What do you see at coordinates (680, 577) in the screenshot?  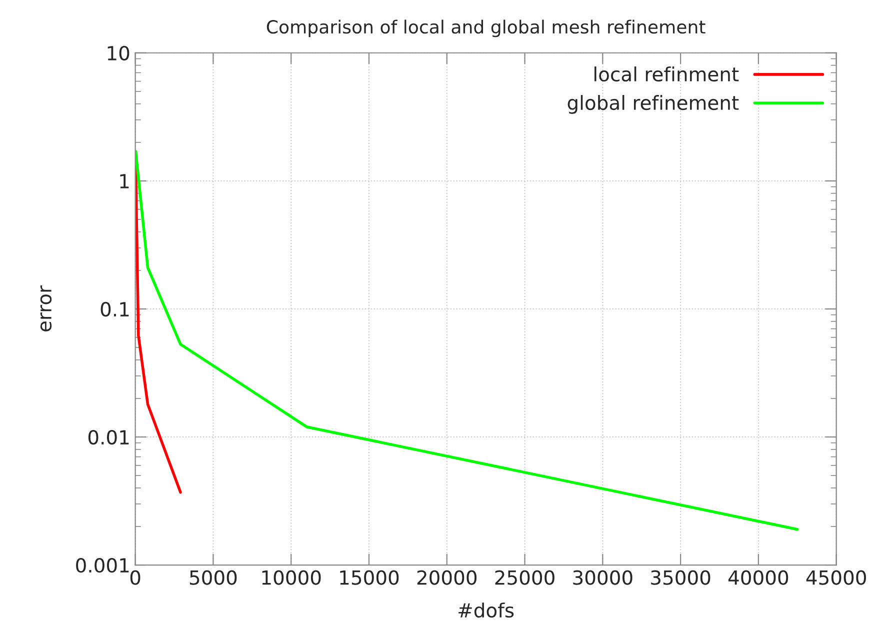 I see `x-tick-label: 35000` at bounding box center [680, 577].